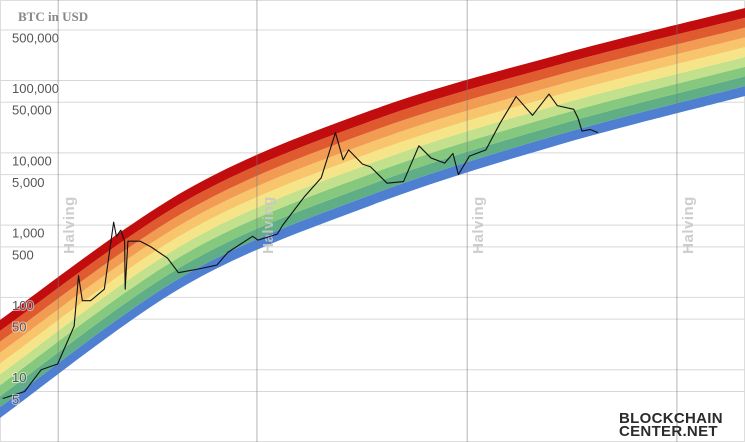 Image resolution: width=745 pixels, height=442 pixels. What do you see at coordinates (23, 254) in the screenshot?
I see `y-tick-label: 500` at bounding box center [23, 254].